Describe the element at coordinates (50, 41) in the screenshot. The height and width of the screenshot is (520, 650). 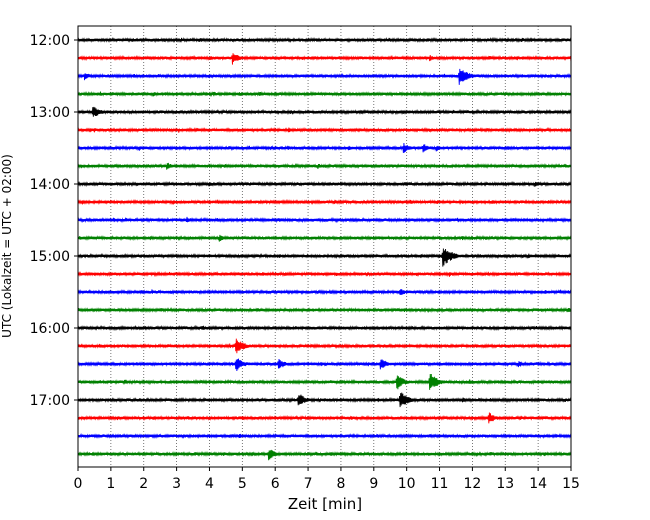
I see `y-tick-label: 12:00` at that location.